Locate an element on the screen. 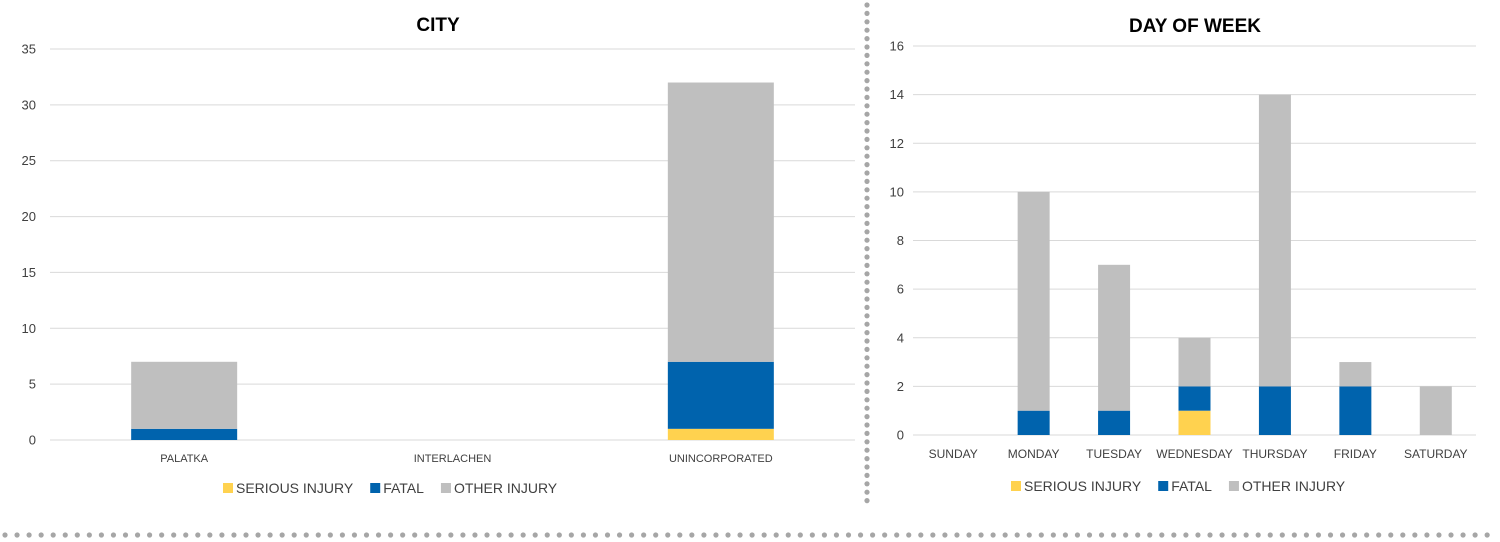 Image resolution: width=1500 pixels, height=542 pixels. y-tick-label: 0 is located at coordinates (32, 440).